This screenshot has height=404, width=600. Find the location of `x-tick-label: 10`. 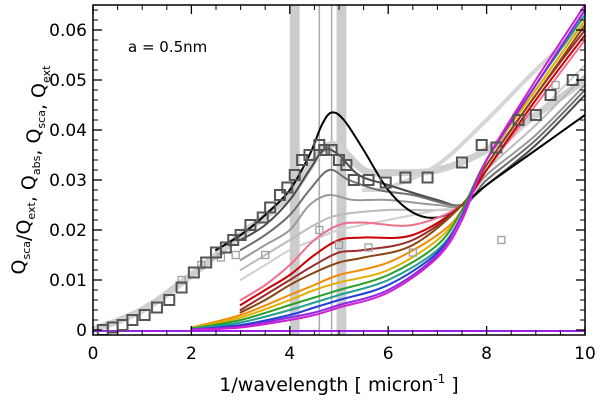

x-tick-label: 10 is located at coordinates (585, 354).